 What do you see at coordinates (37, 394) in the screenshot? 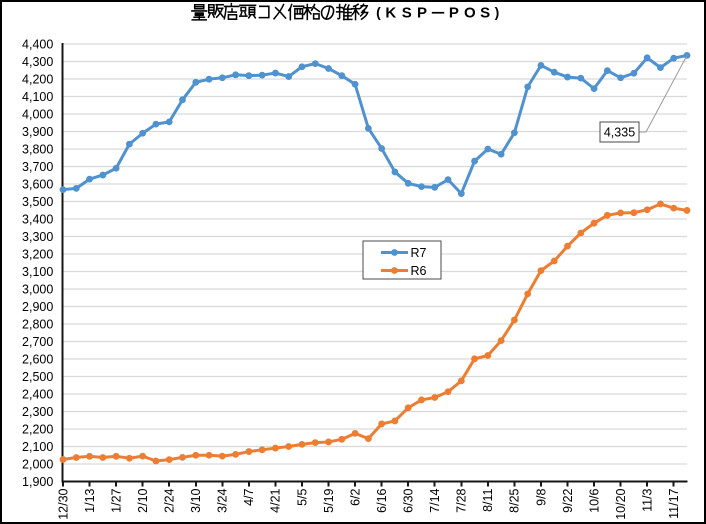
I see `svg-text: 2,400` at bounding box center [37, 394].